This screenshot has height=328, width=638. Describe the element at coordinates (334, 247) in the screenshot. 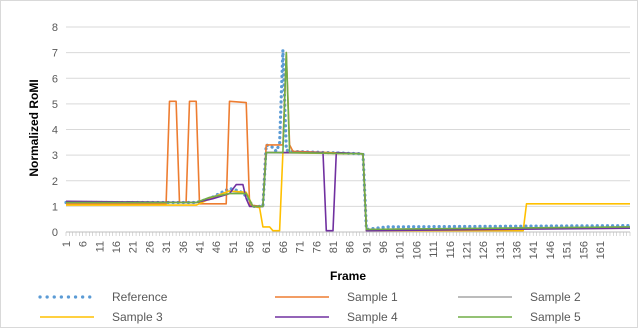

I see `x-tick-label: 81` at that location.